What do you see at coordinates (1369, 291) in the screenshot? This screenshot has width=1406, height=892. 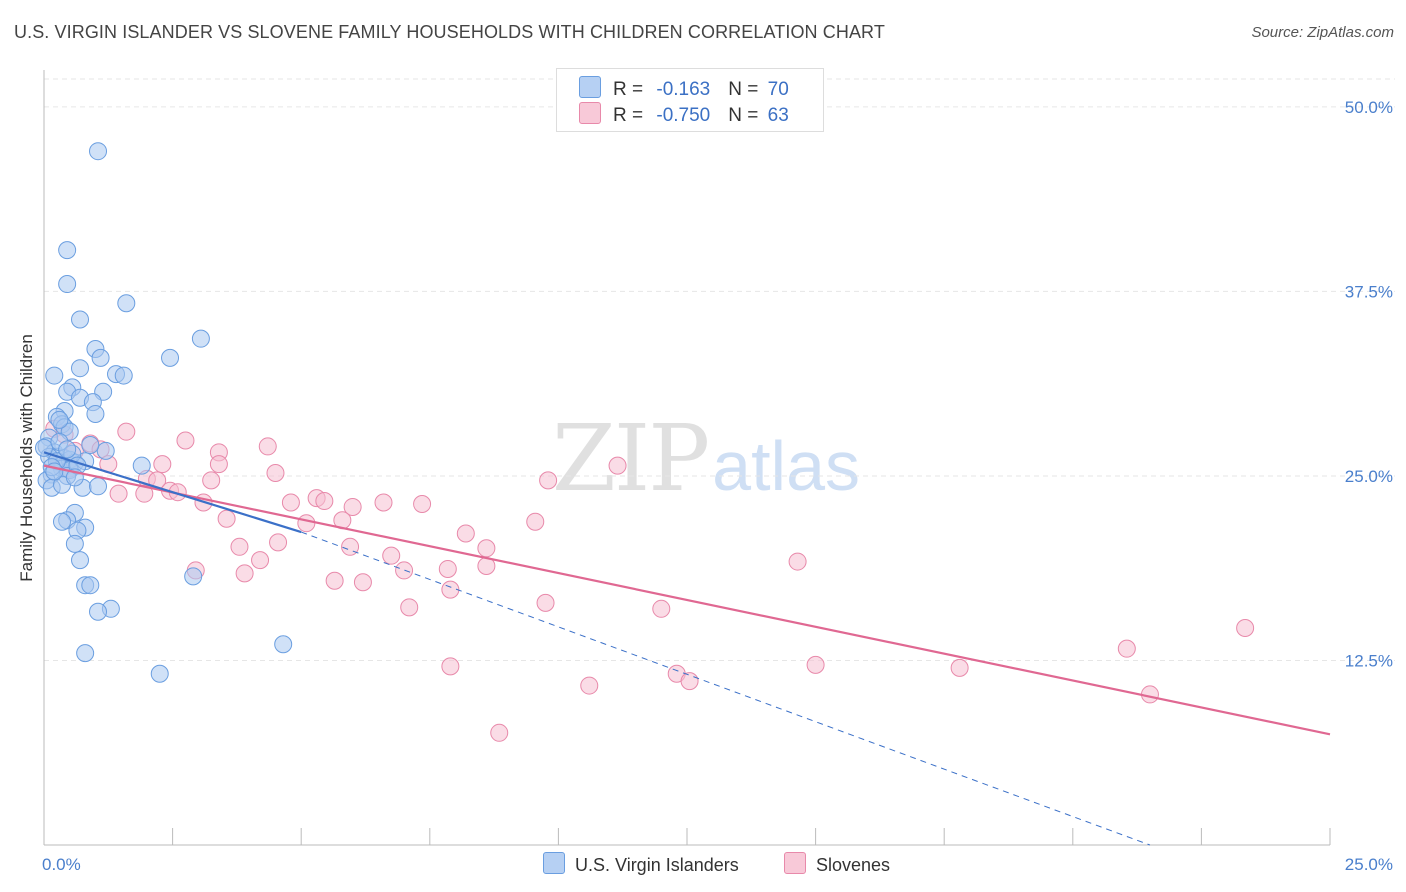 I see `y-tick-label: 37.5%` at bounding box center [1369, 291].